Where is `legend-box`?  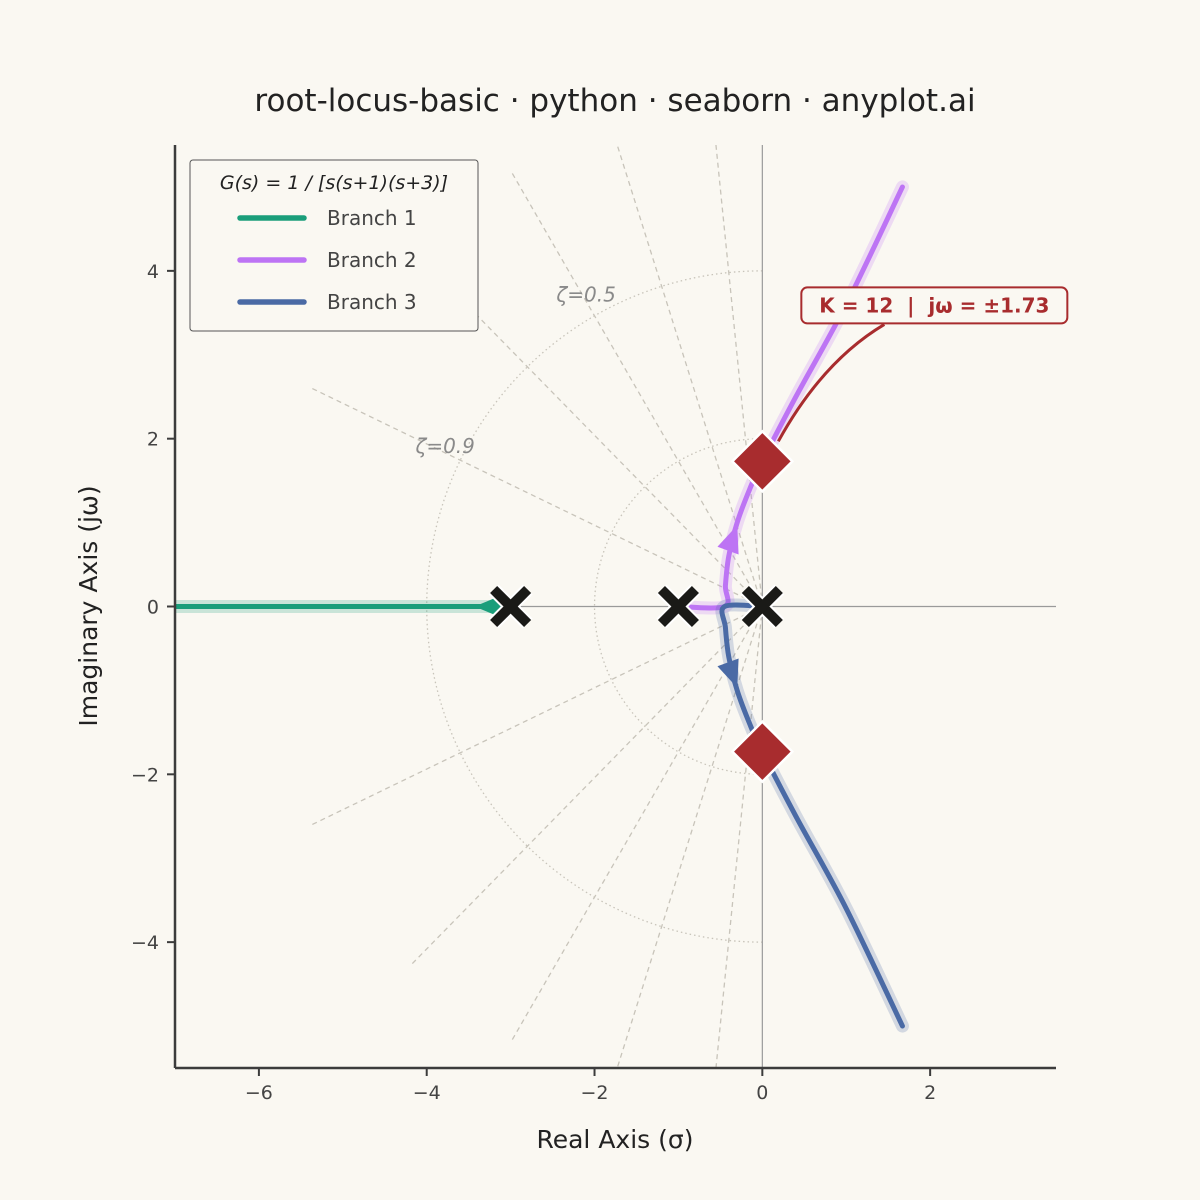
legend-box is located at coordinates (334, 245).